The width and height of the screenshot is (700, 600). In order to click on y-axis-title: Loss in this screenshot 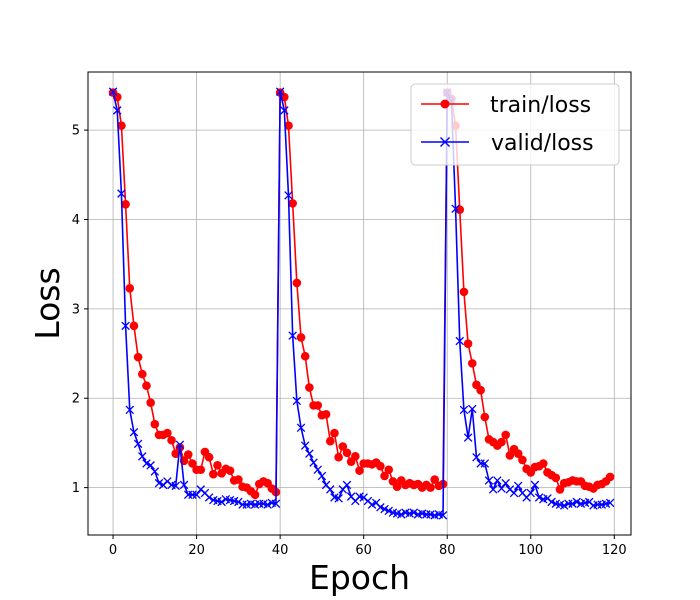, I will do `click(47, 303)`.